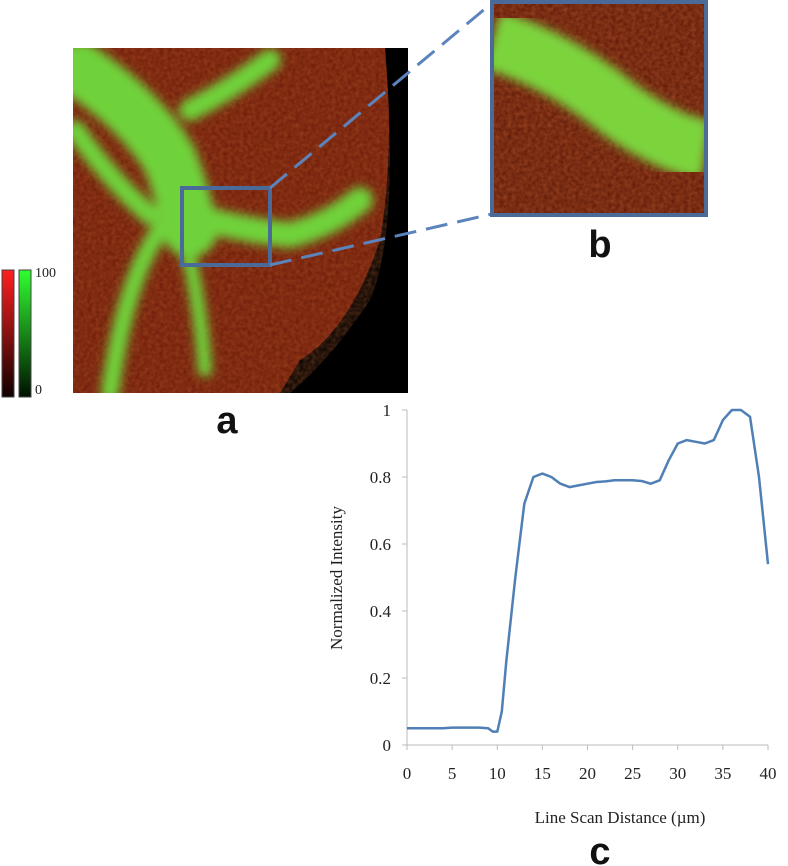 Image resolution: width=788 pixels, height=866 pixels. What do you see at coordinates (587, 773) in the screenshot?
I see `x-tick-label: 20` at bounding box center [587, 773].